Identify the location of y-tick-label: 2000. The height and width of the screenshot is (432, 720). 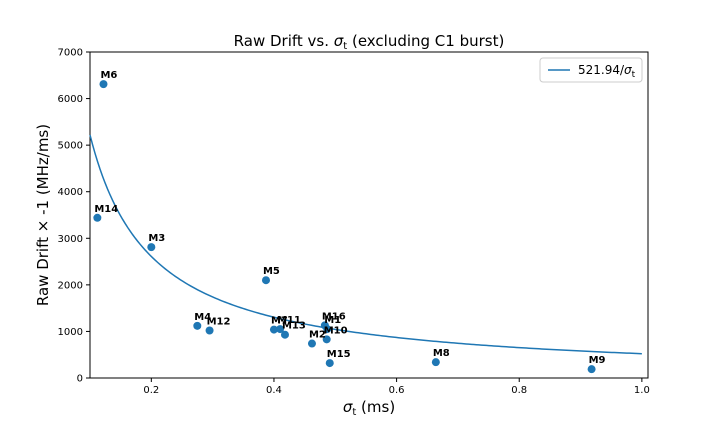
(70, 285).